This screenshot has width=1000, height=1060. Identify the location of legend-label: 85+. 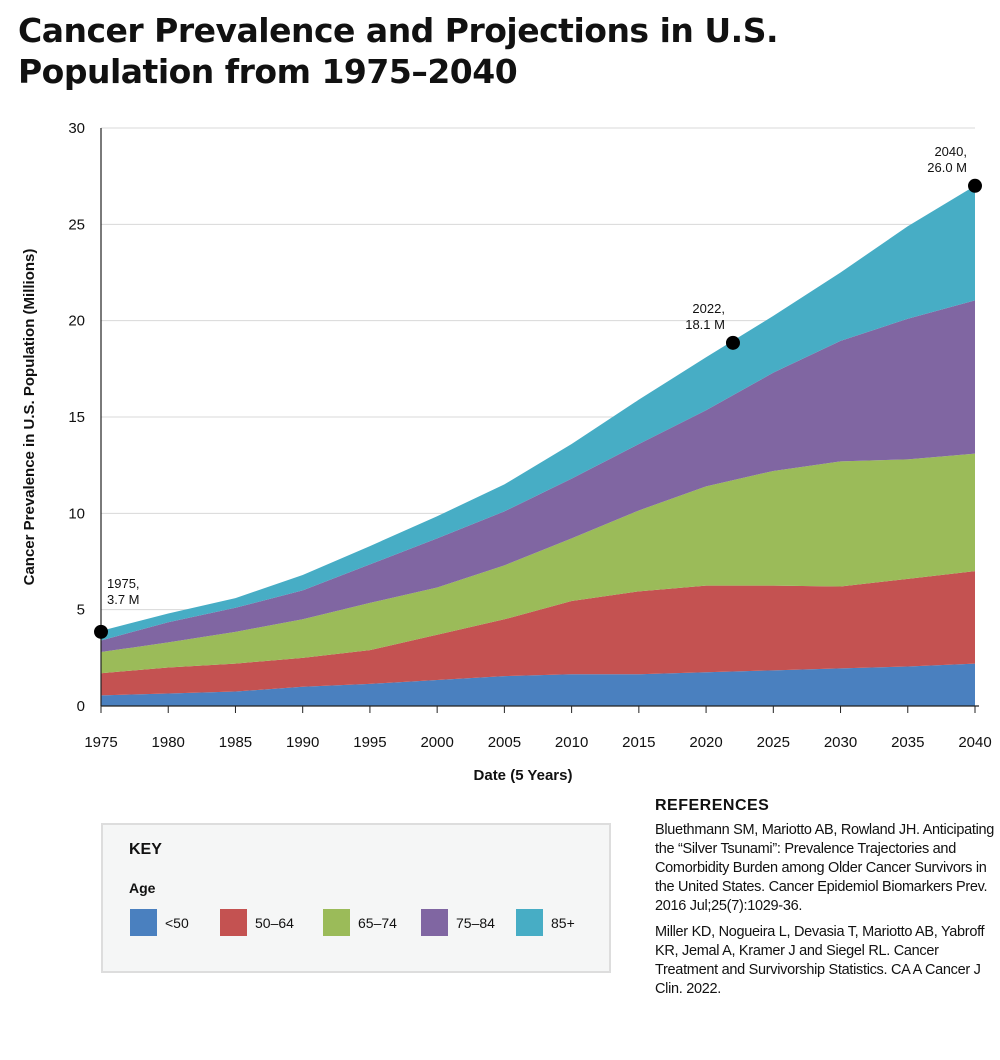
(563, 922).